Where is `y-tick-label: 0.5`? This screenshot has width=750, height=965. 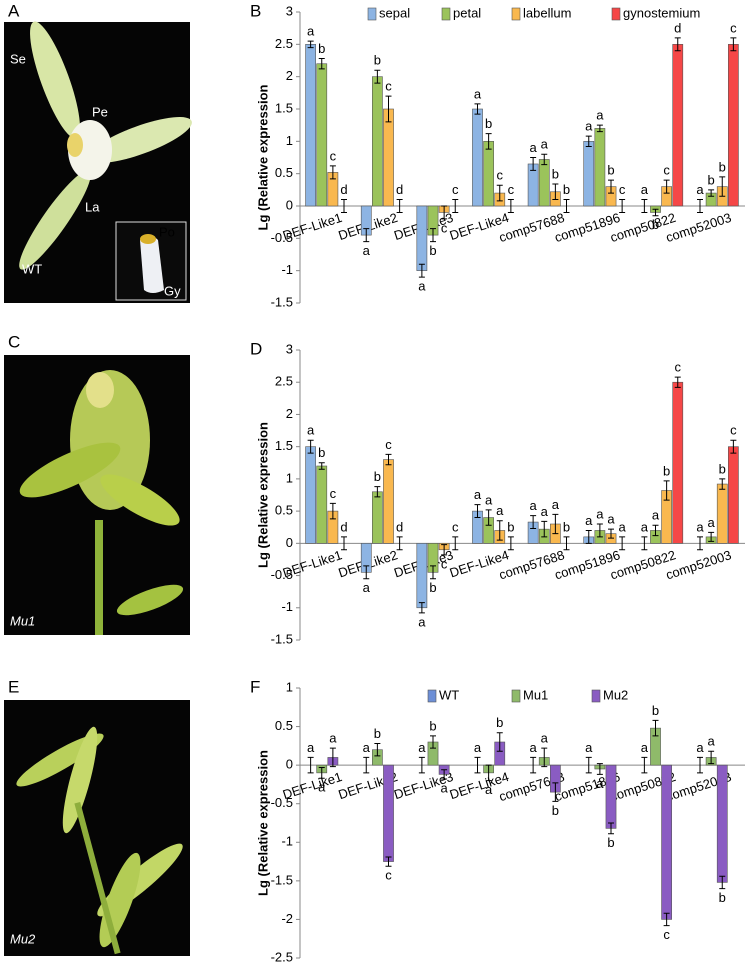
y-tick-label: 0.5 is located at coordinates (284, 510).